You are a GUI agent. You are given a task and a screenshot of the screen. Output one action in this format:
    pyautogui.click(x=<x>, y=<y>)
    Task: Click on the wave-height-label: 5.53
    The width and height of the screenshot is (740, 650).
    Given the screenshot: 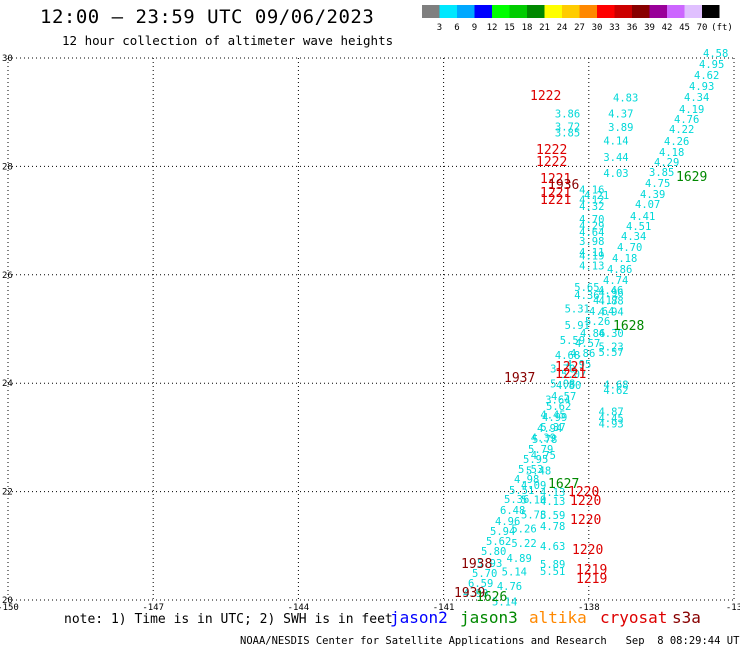 What is the action you would take?
    pyautogui.click(x=530, y=470)
    